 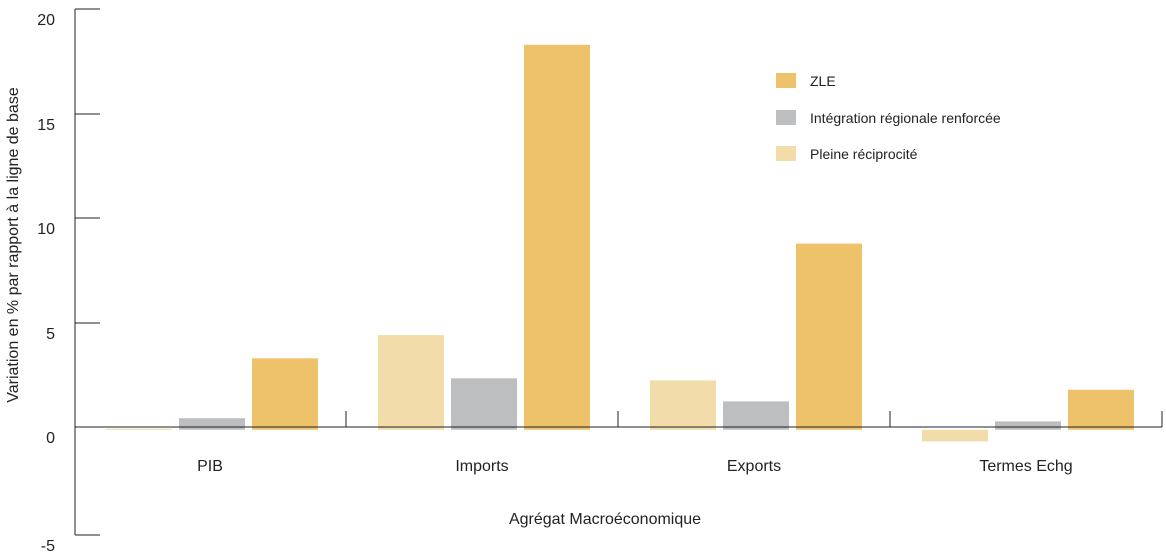 I want to click on legend-label-reciprocite: Pleine réciprocité, so click(x=864, y=154).